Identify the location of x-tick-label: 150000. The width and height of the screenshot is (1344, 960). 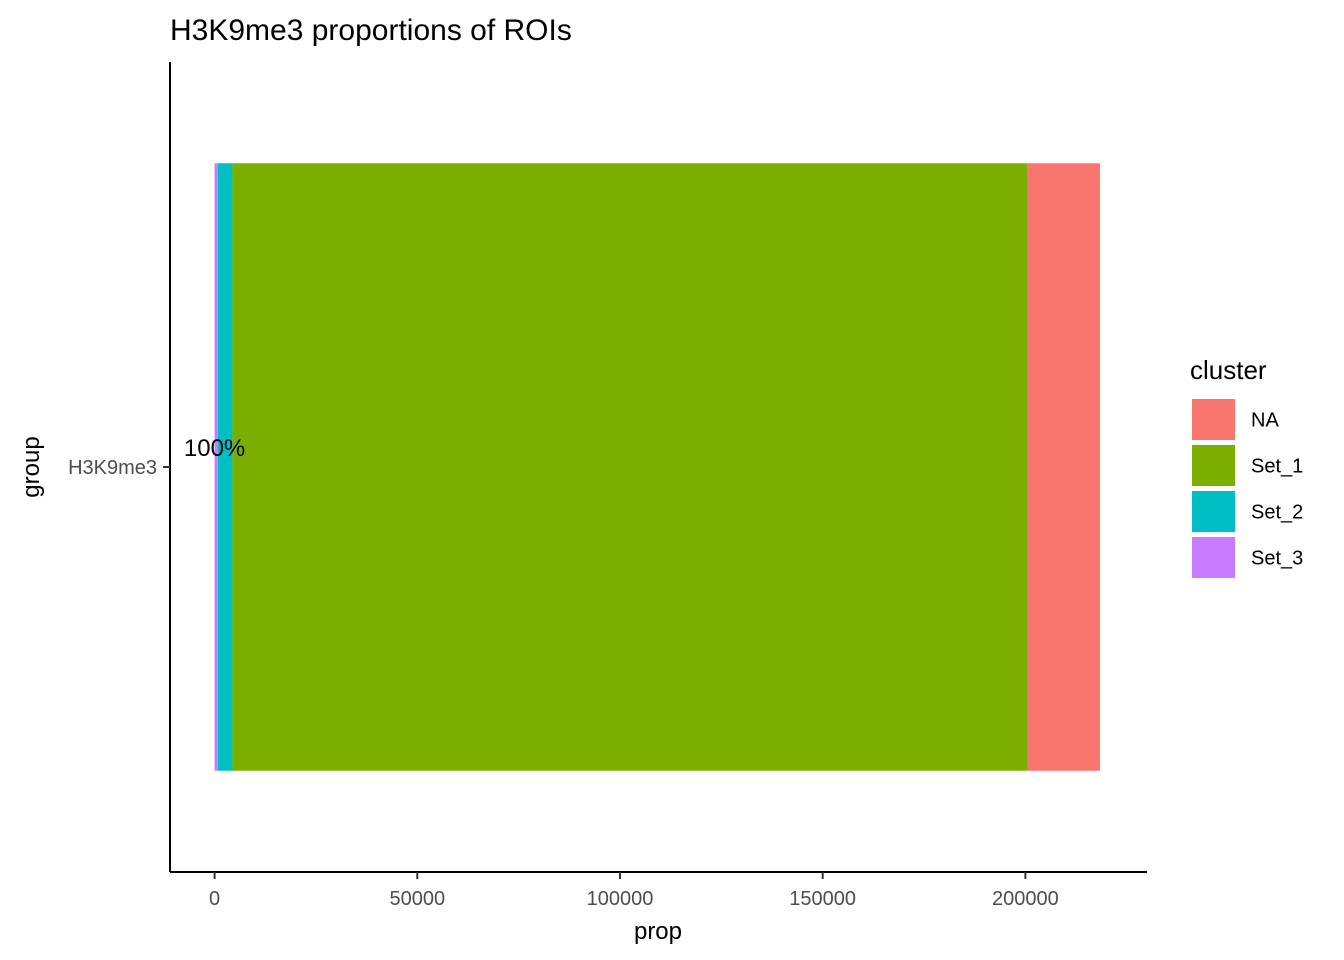
(822, 899).